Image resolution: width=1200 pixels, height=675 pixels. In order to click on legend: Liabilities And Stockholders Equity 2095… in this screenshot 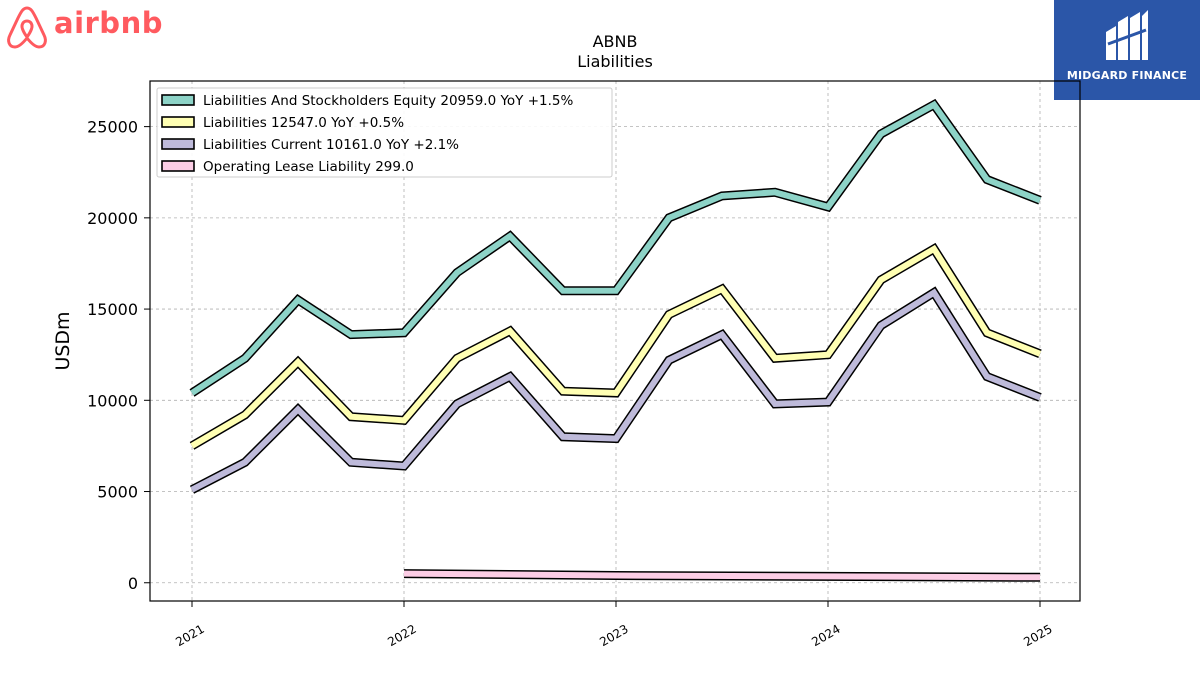, I will do `click(384, 132)`.